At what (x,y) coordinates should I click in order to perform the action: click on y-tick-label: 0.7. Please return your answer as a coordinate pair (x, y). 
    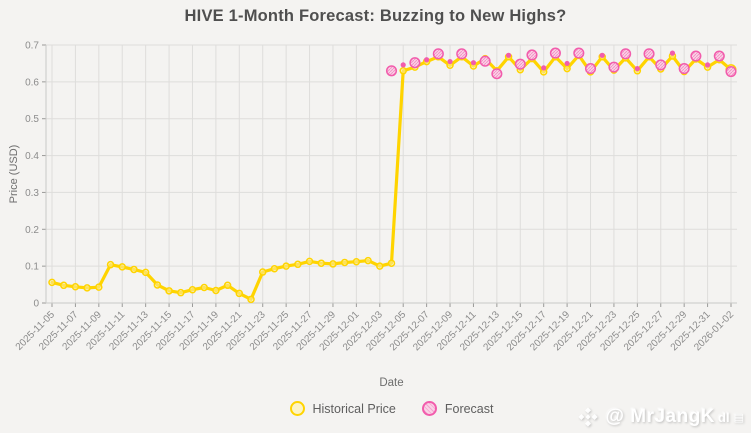
    Looking at the image, I should click on (32, 46).